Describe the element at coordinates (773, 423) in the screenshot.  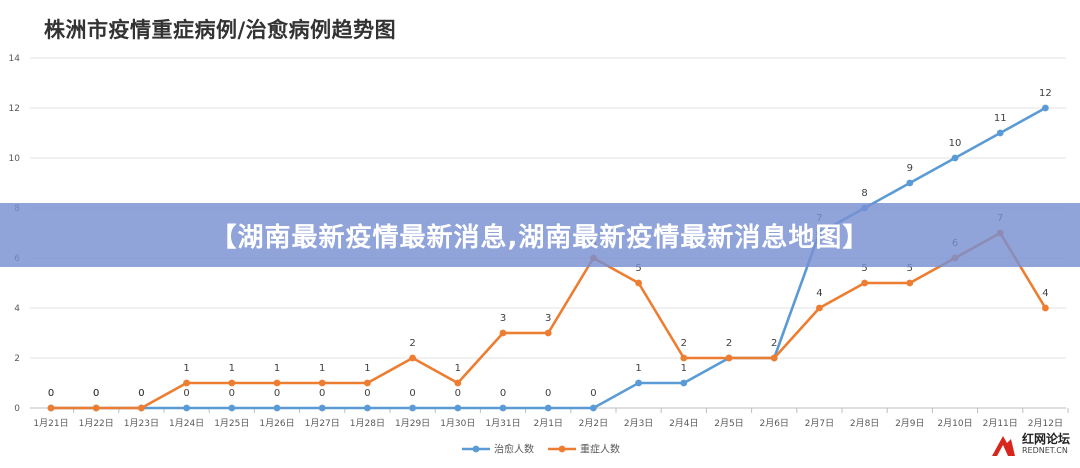
I see `x-tick-label: 2月6日` at that location.